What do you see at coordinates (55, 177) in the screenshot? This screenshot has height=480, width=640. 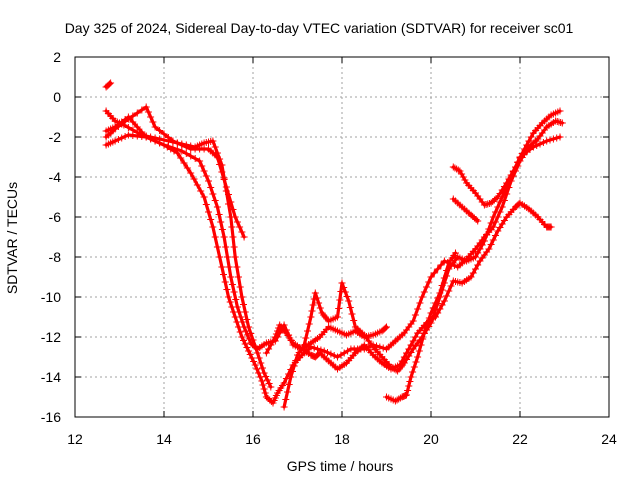 I see `y-tick-label: -4` at bounding box center [55, 177].